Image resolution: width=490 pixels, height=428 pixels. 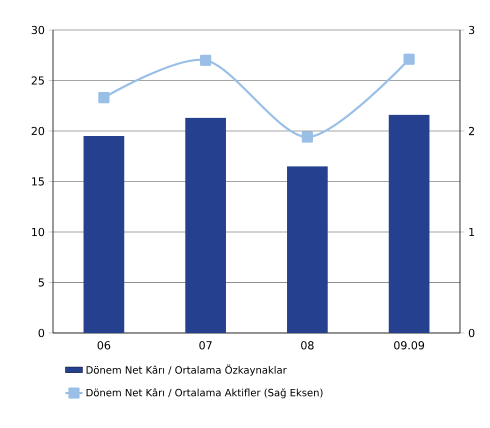 What do you see at coordinates (41, 282) in the screenshot?
I see `y-tick-label: 5` at bounding box center [41, 282].